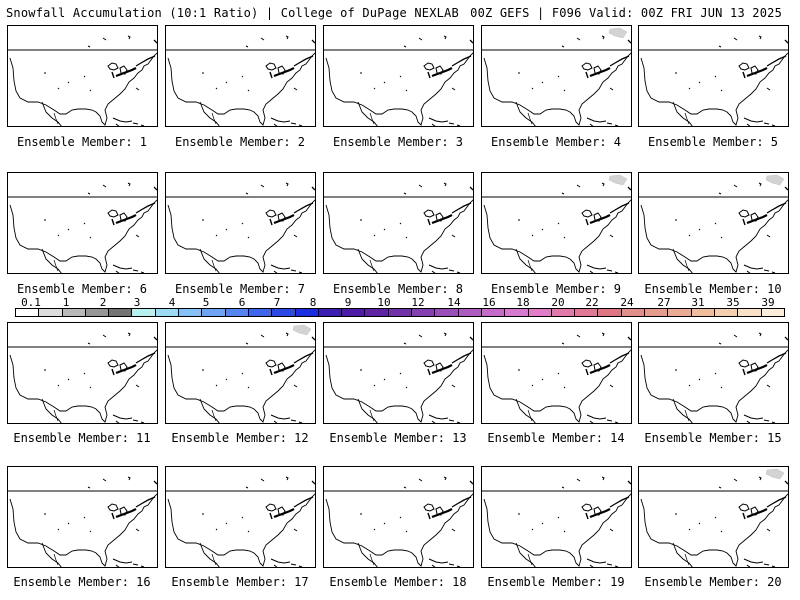  Describe the element at coordinates (592, 302) in the screenshot. I see `colorbar-tick-label: 22` at that location.